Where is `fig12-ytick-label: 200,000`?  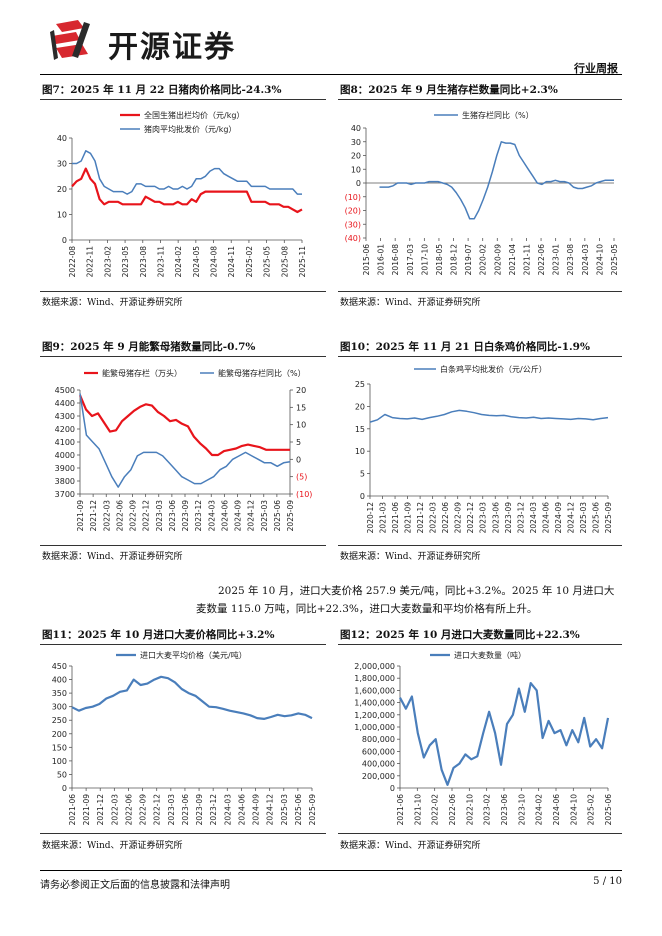
fig12-ytick-label: 200,000 is located at coordinates (378, 776).